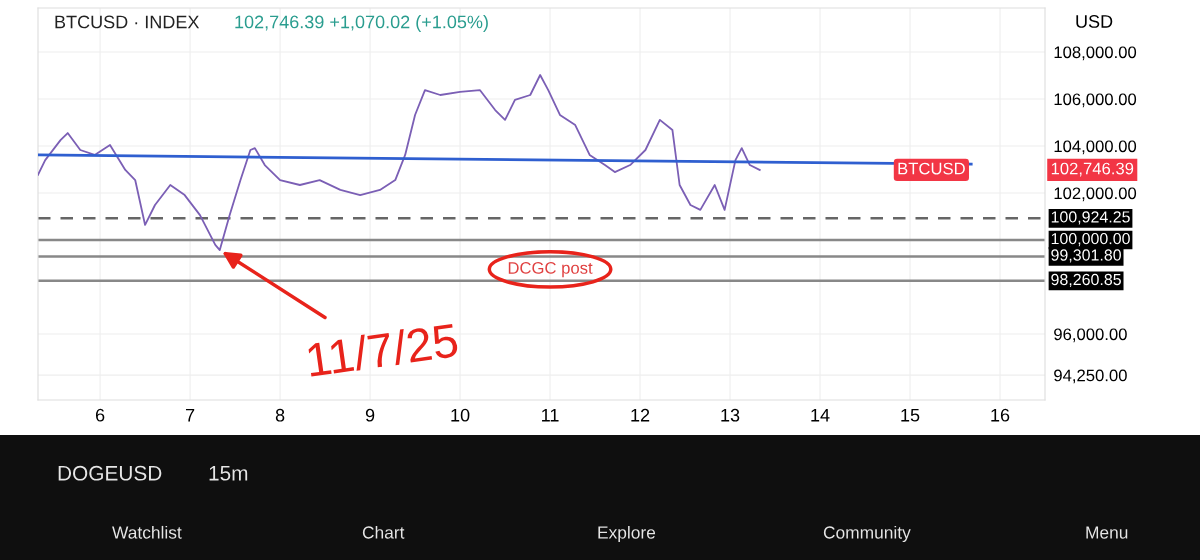 This screenshot has height=560, width=1200. I want to click on ref-line-label: 100,000.00, so click(1090, 239).